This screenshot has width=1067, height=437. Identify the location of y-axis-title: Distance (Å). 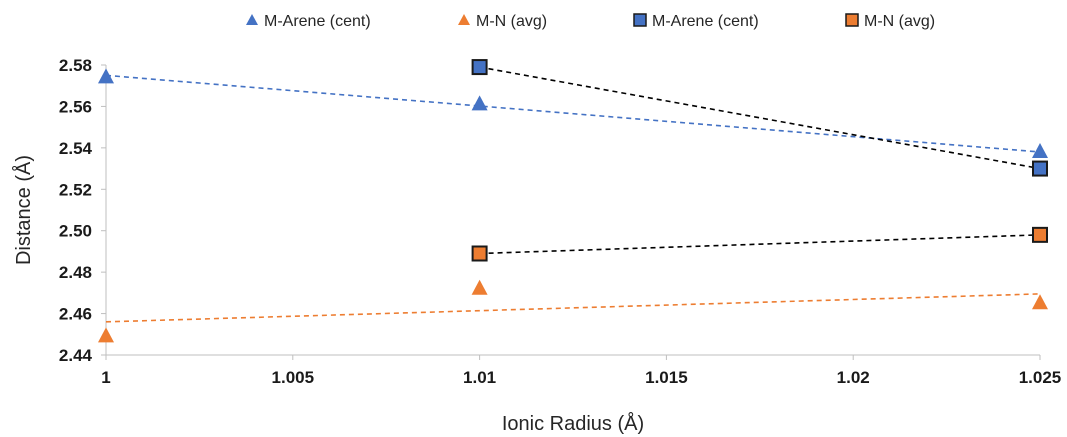
(23, 210).